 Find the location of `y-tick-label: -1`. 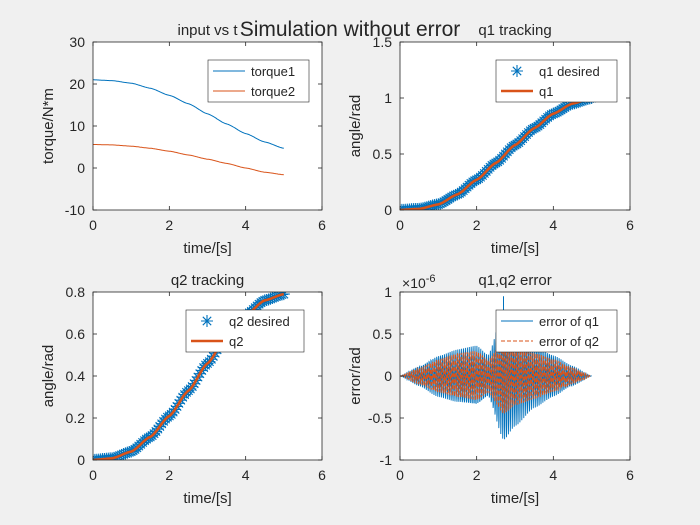

y-tick-label: -1 is located at coordinates (386, 460).